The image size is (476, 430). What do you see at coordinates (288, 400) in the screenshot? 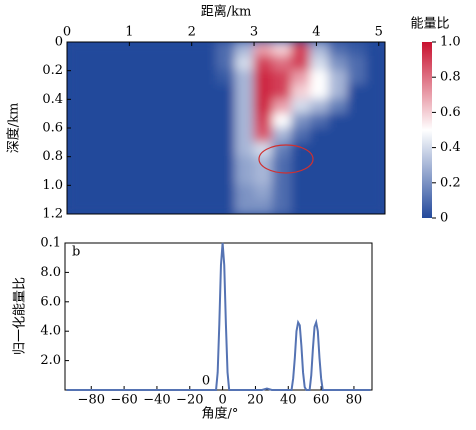
I see `x-tick-label: 40` at bounding box center [288, 400].